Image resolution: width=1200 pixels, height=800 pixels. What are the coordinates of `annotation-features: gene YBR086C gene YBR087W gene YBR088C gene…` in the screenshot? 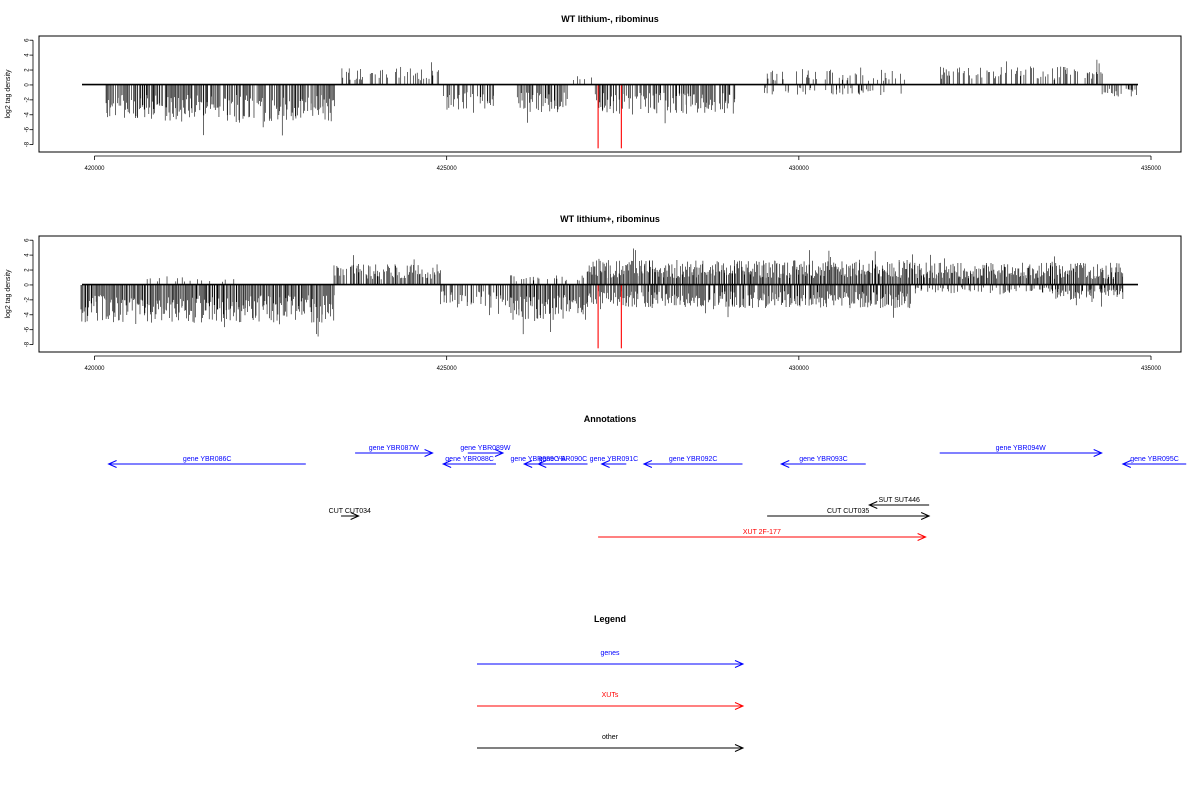 It's located at (647, 493).